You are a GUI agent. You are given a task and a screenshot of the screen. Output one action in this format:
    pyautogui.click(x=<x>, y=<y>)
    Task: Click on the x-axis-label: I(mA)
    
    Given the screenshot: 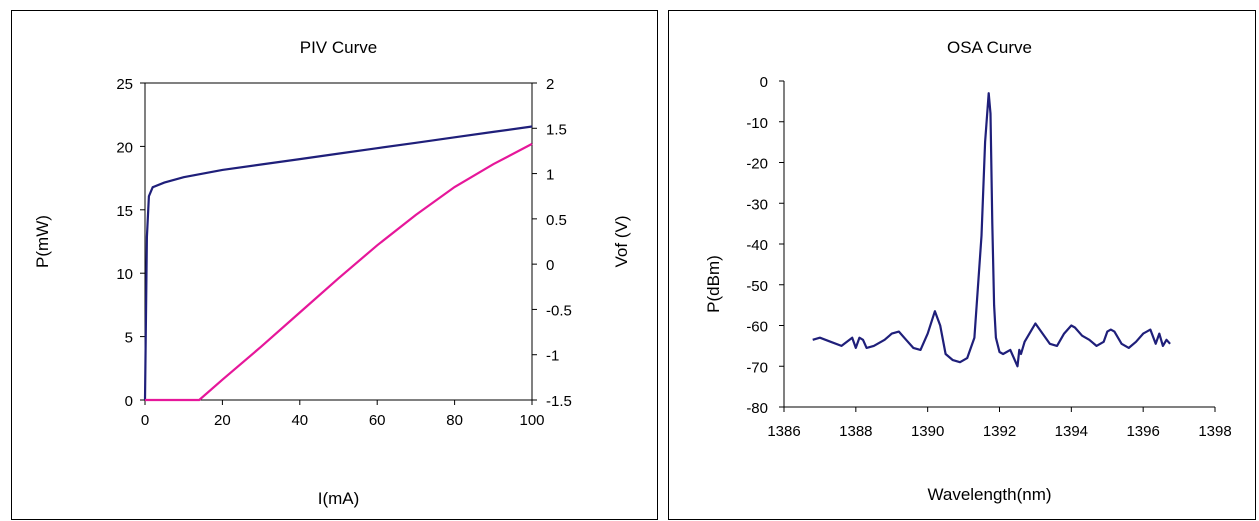 What is the action you would take?
    pyautogui.click(x=339, y=498)
    